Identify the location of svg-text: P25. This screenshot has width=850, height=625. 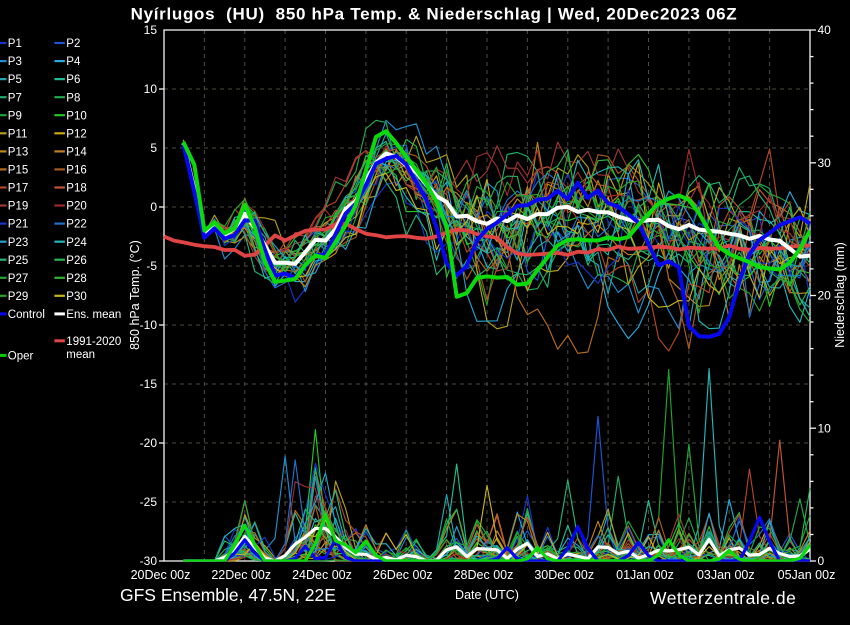
(18, 261).